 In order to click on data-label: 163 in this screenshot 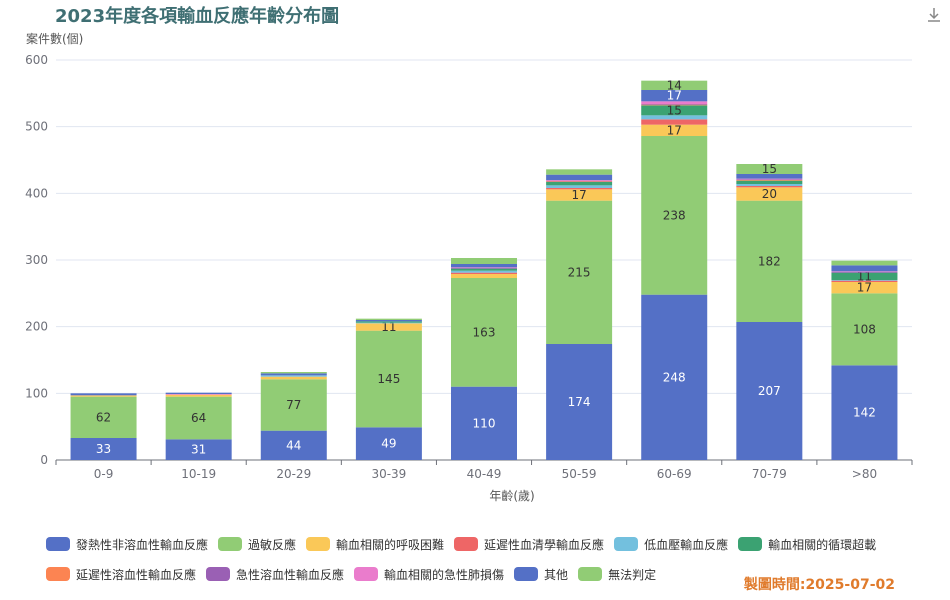, I will do `click(484, 332)`.